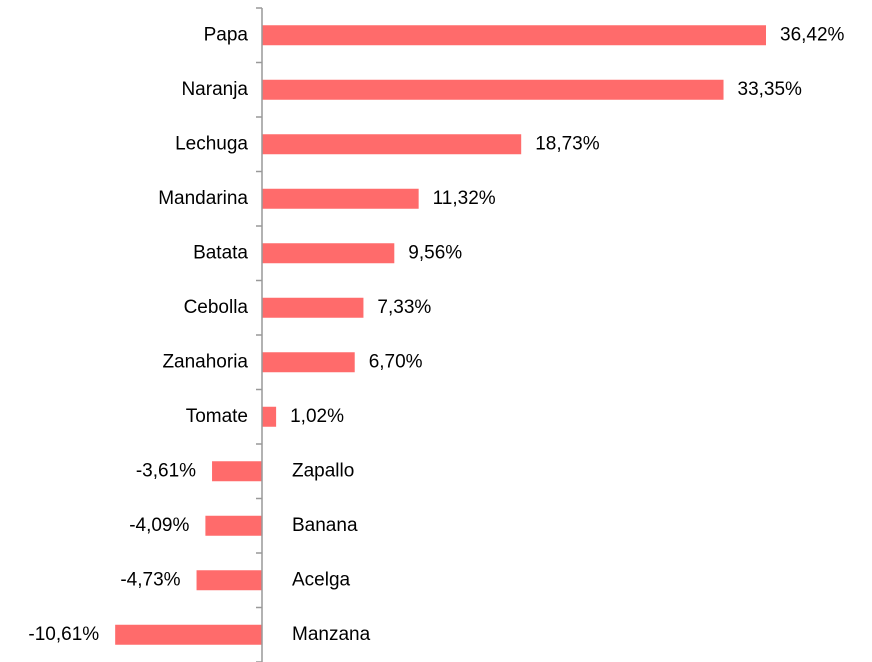 The image size is (872, 662). I want to click on value-label: -3,61%, so click(166, 470).